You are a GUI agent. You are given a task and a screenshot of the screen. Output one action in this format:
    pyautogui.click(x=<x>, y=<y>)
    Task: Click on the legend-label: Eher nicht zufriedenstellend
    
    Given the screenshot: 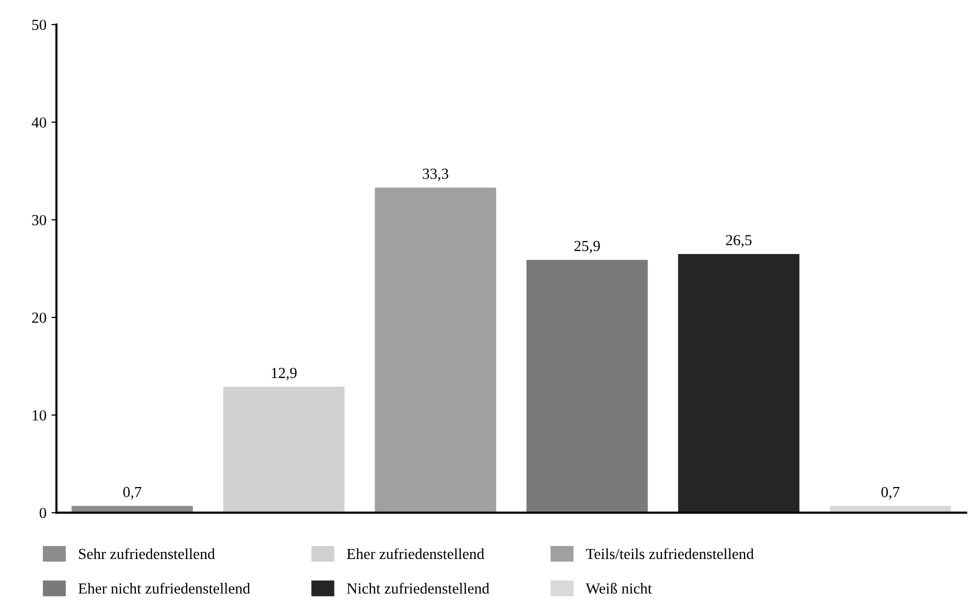 What is the action you would take?
    pyautogui.click(x=164, y=588)
    